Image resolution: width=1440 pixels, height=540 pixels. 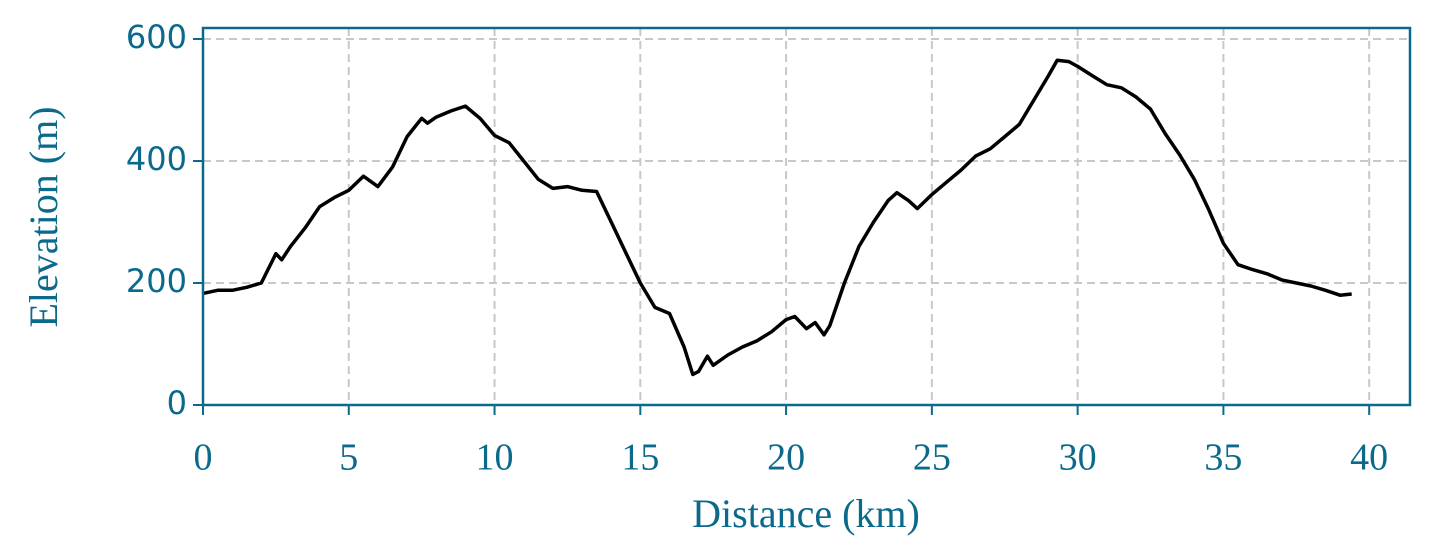 What do you see at coordinates (1078, 458) in the screenshot?
I see `x-tick-label: 30` at bounding box center [1078, 458].